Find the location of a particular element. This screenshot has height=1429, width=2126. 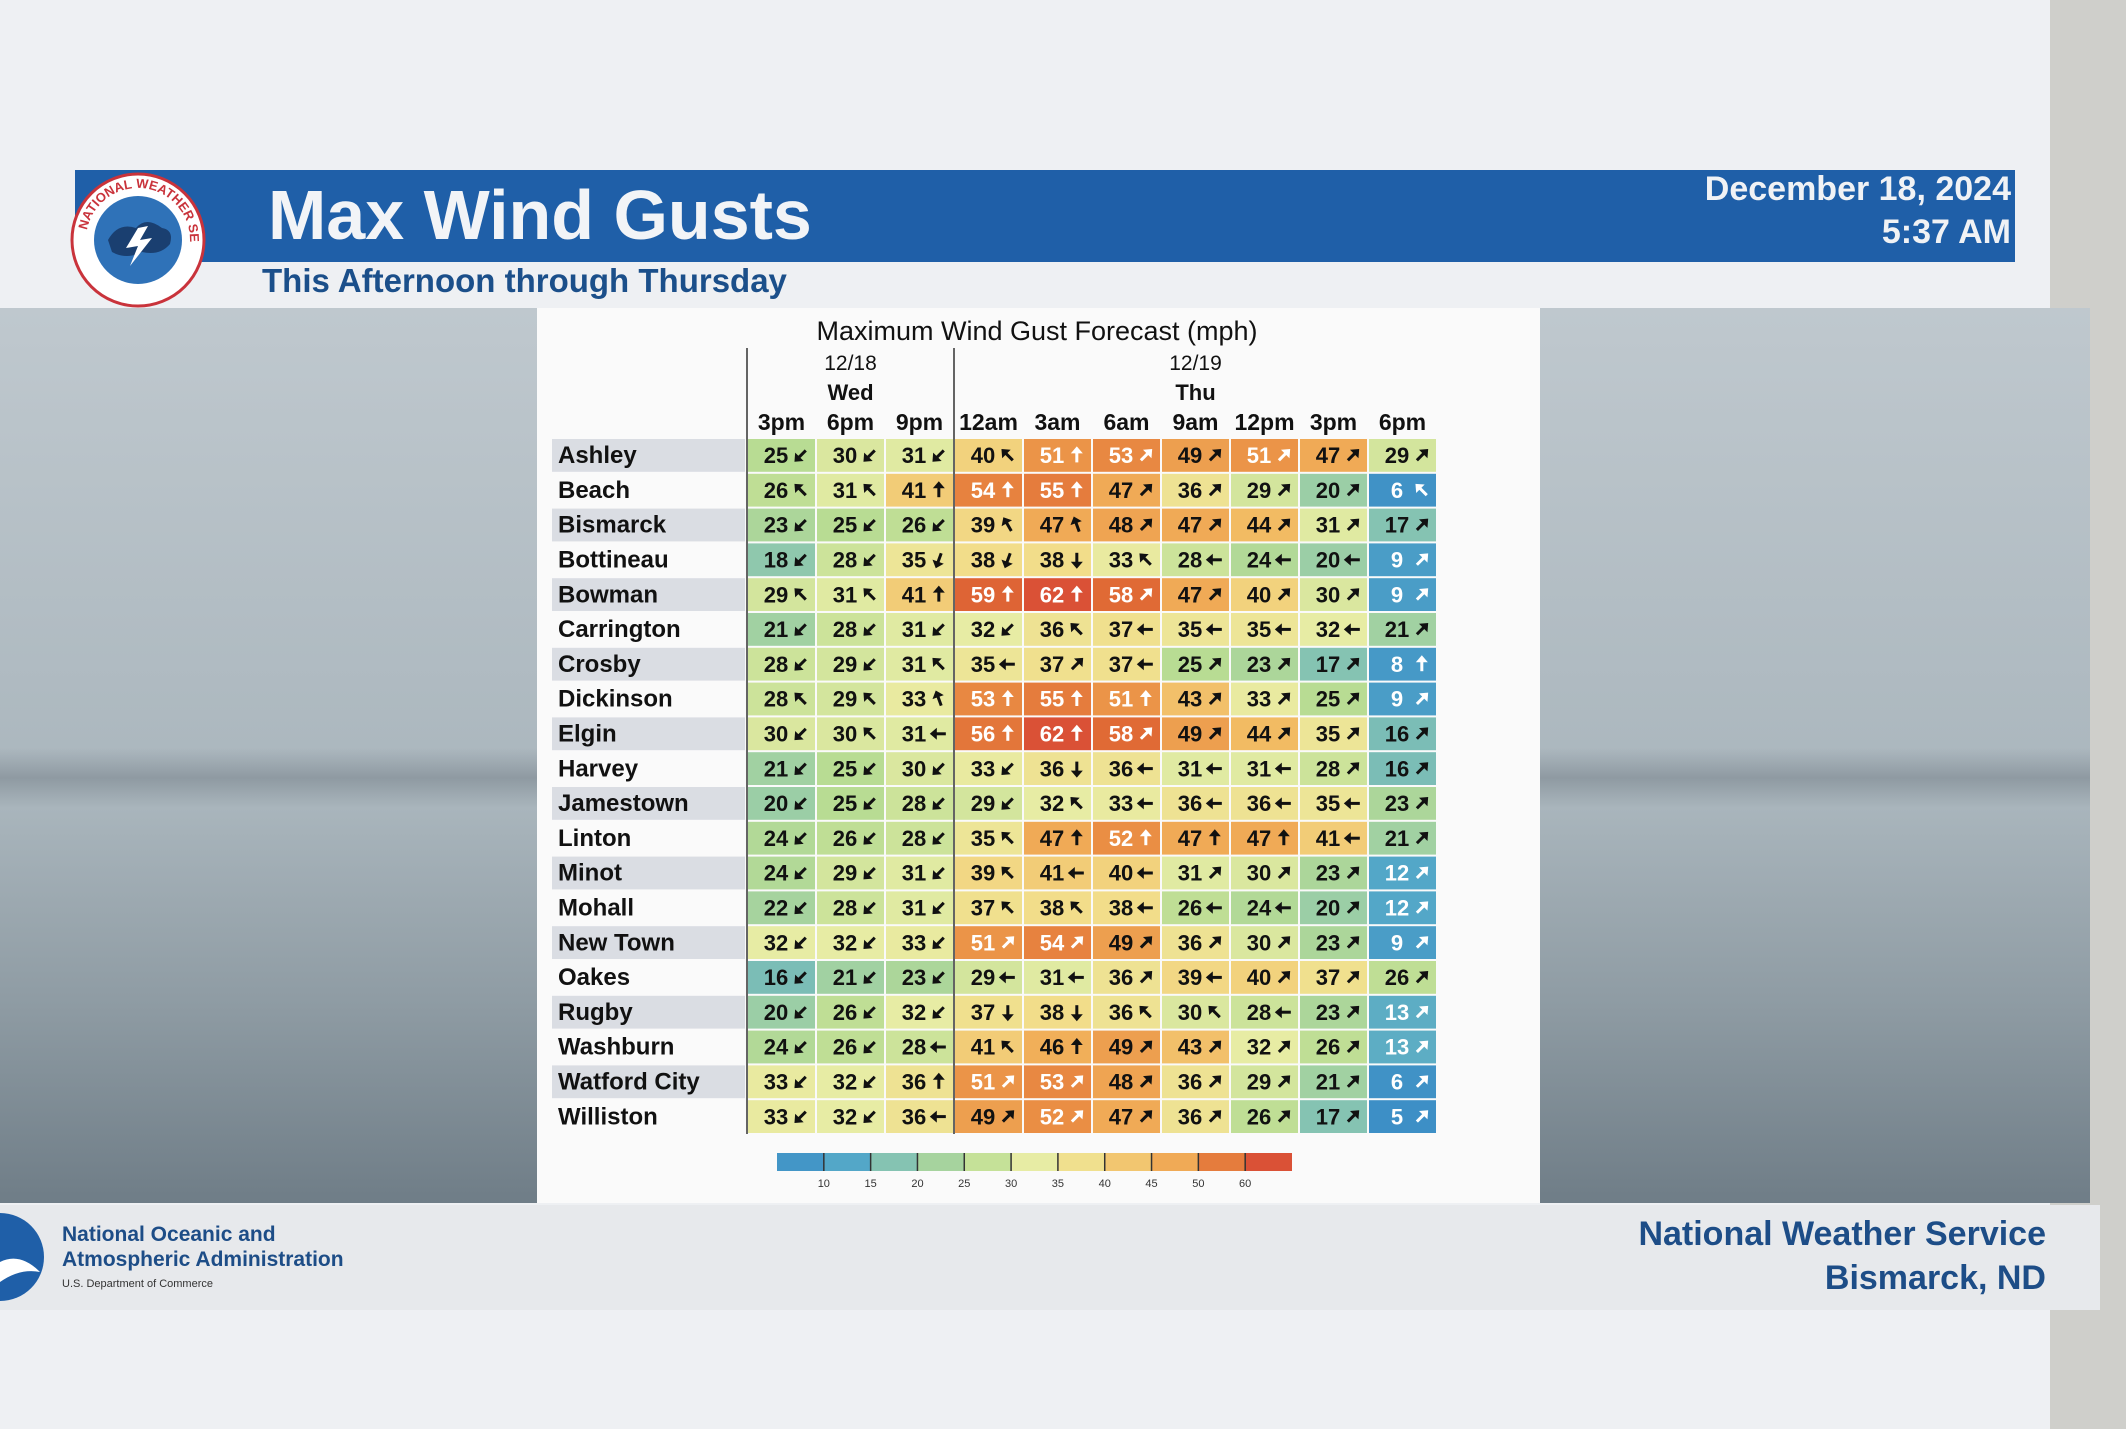

cell-value: 24 is located at coordinates (1259, 907).